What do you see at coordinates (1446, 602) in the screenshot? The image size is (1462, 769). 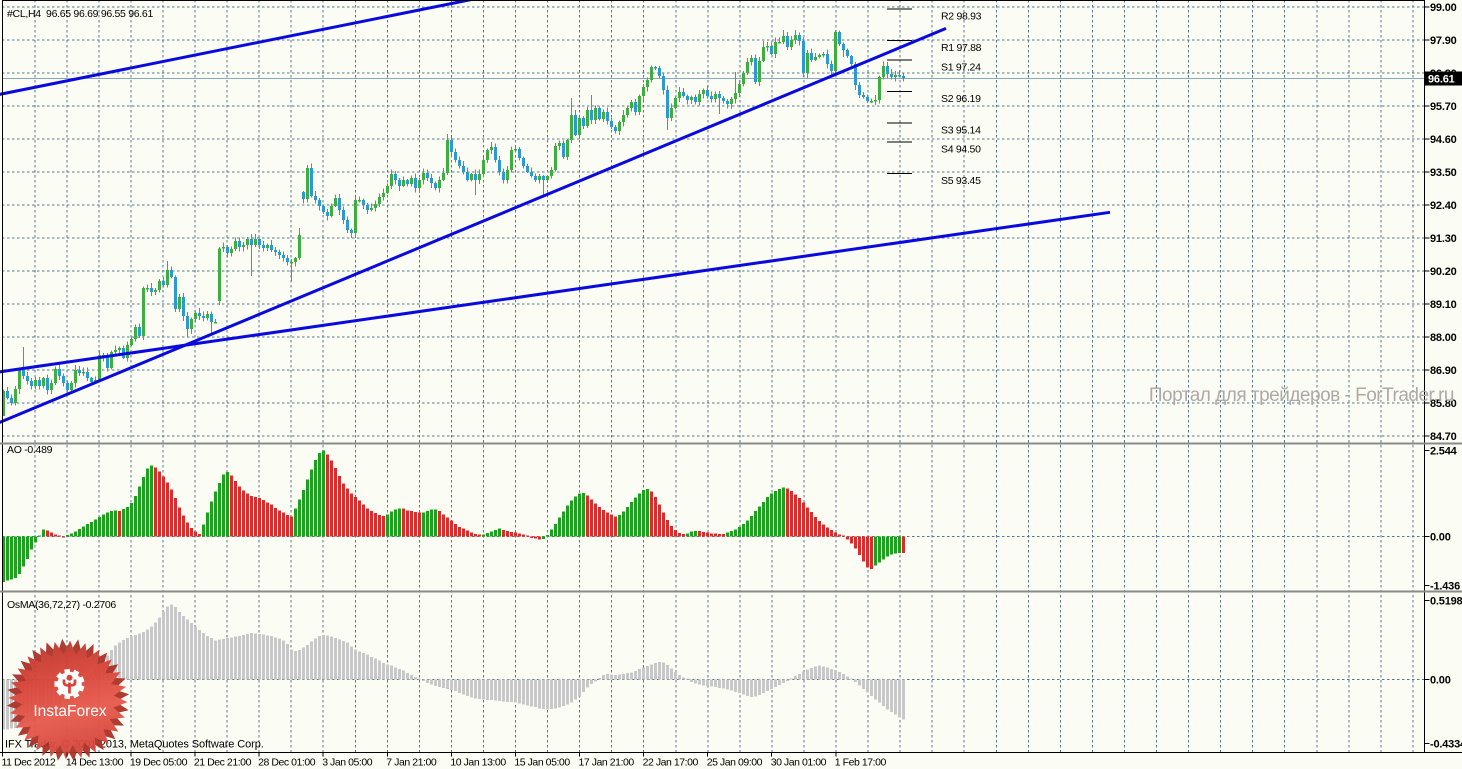 I see `svg-text: 0.5198` at bounding box center [1446, 602].